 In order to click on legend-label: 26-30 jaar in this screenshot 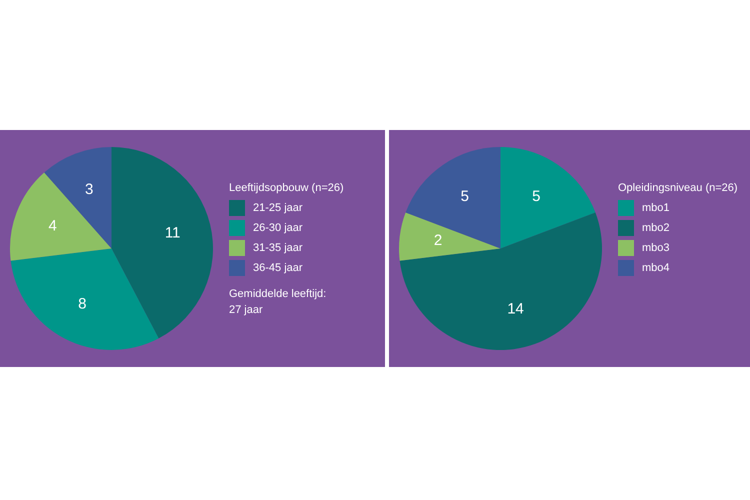, I will do `click(278, 228)`.